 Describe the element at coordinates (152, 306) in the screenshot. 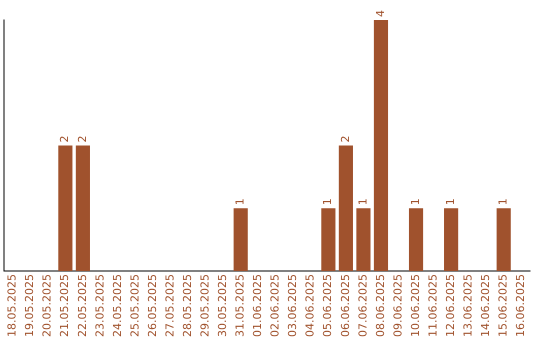

I see `x-tick-label: 26.05.2025` at that location.